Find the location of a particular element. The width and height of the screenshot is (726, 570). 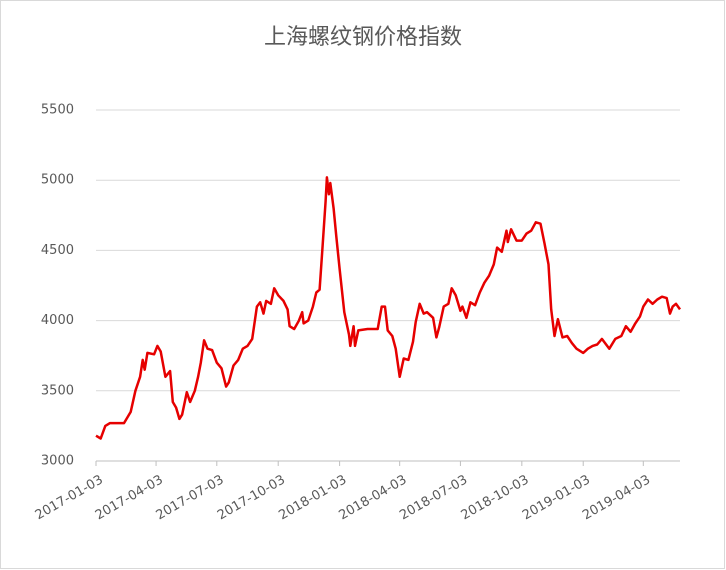

y-tick-label: 5500 is located at coordinates (57, 110).